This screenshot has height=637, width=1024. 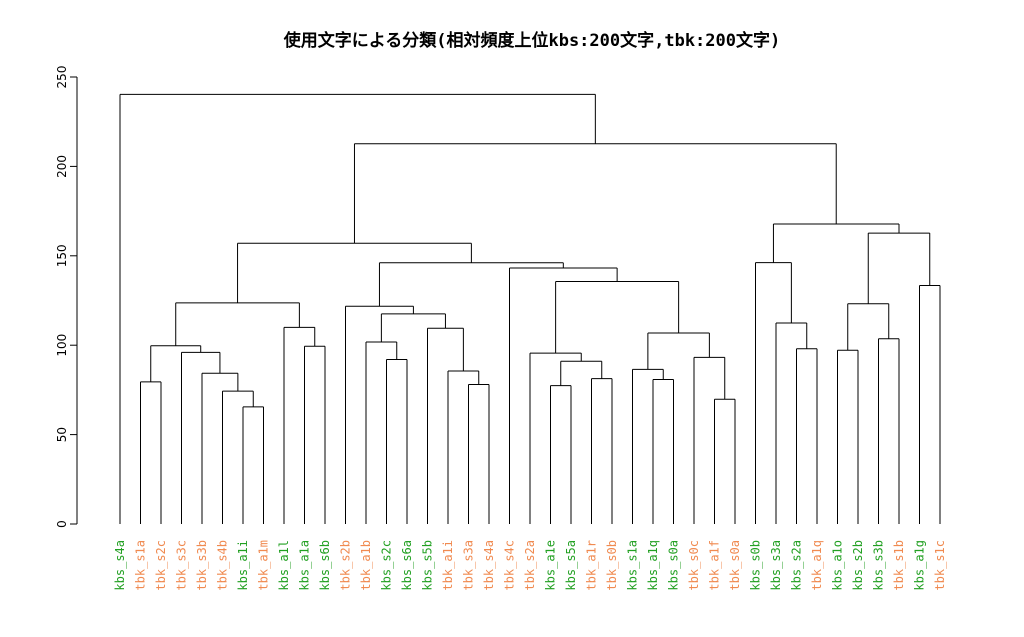 I want to click on y-tick-label: 150, so click(x=62, y=255).